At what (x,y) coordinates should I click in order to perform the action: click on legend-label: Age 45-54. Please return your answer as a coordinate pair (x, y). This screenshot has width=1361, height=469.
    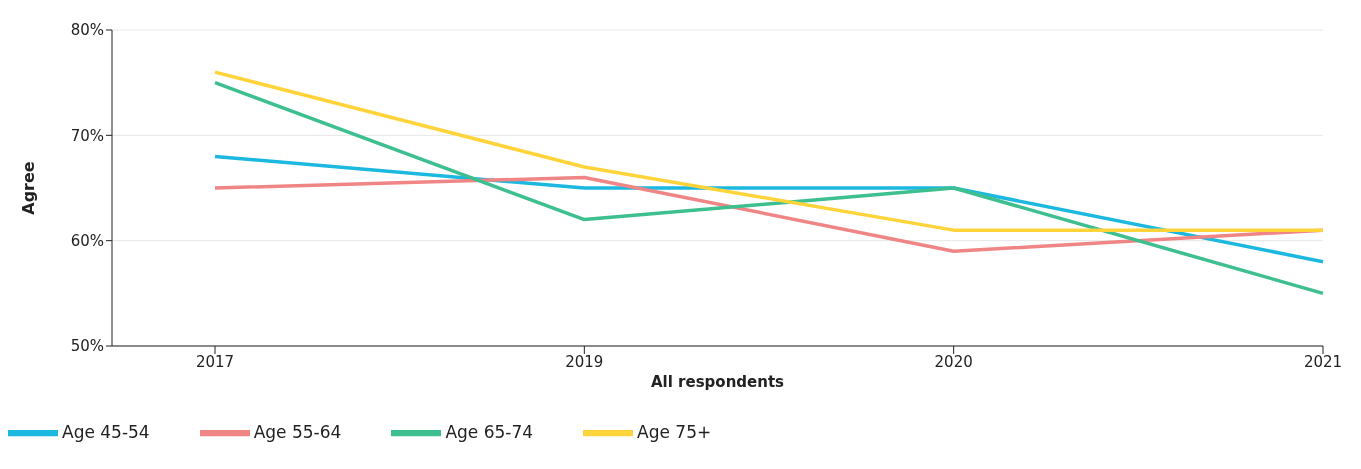
    Looking at the image, I should click on (106, 432).